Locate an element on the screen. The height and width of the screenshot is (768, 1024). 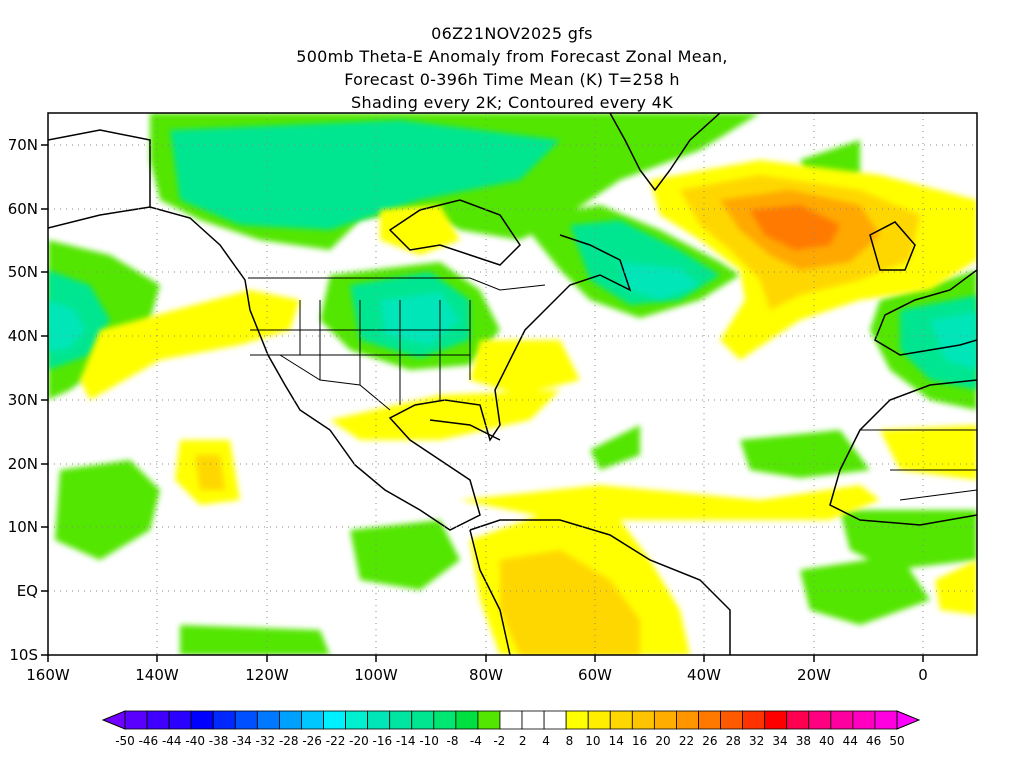
colorbar-label: -38 is located at coordinates (219, 741).